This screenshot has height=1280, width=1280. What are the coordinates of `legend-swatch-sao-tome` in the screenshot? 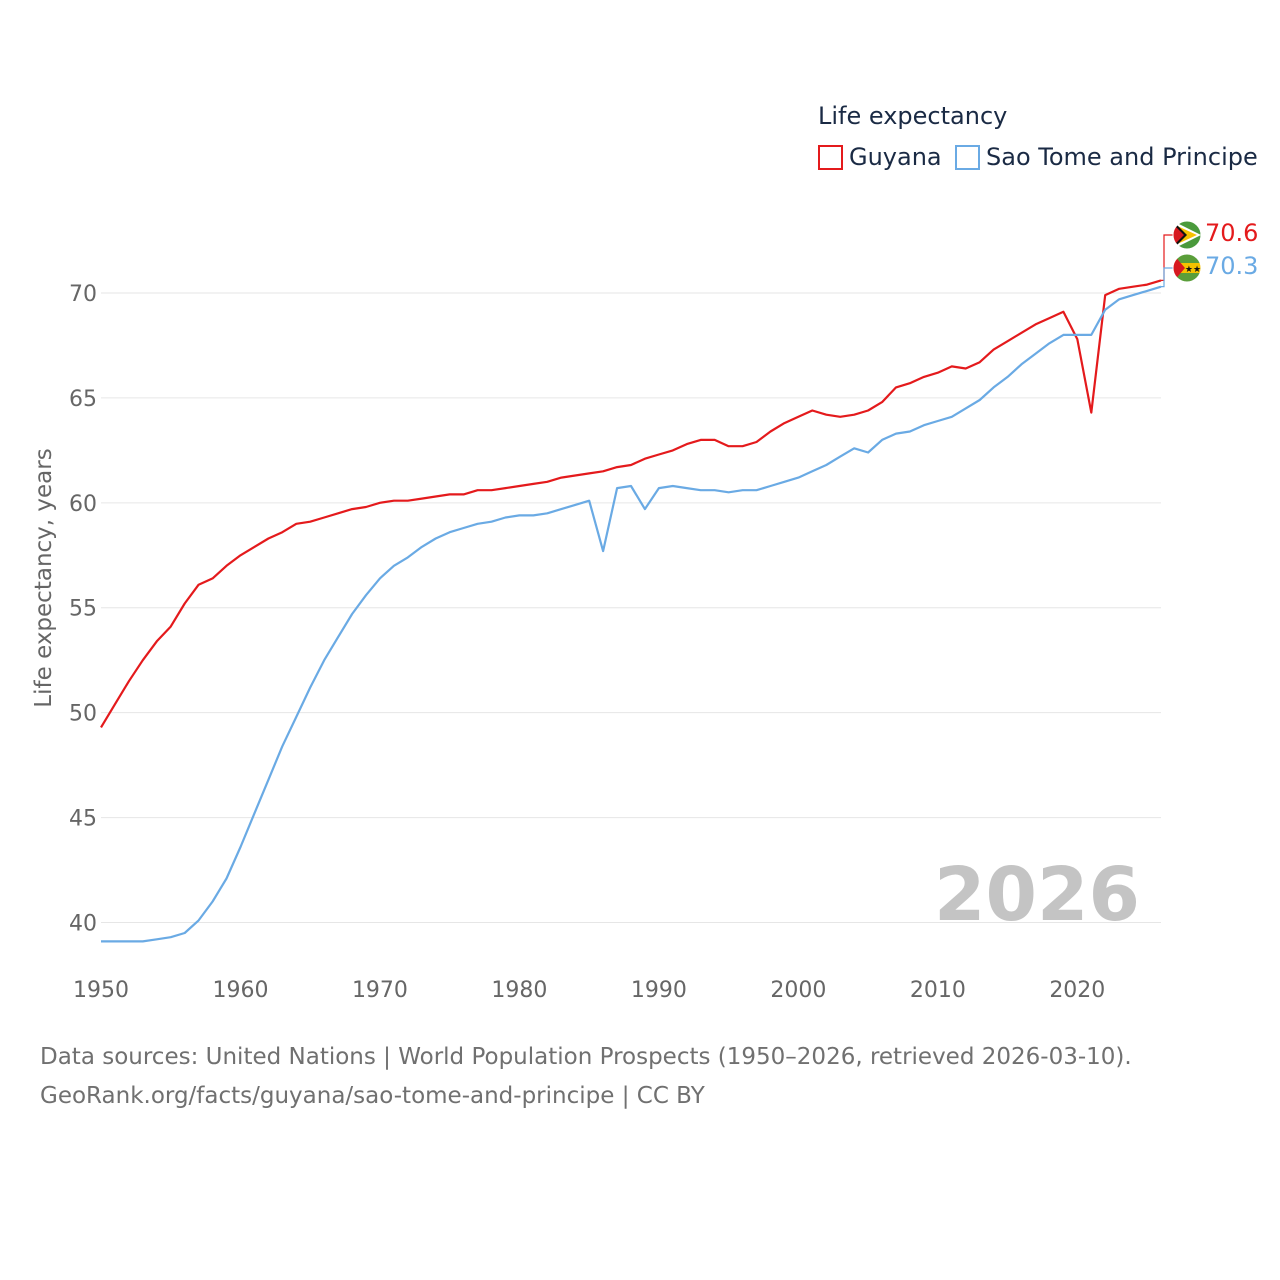 It's located at (967, 157).